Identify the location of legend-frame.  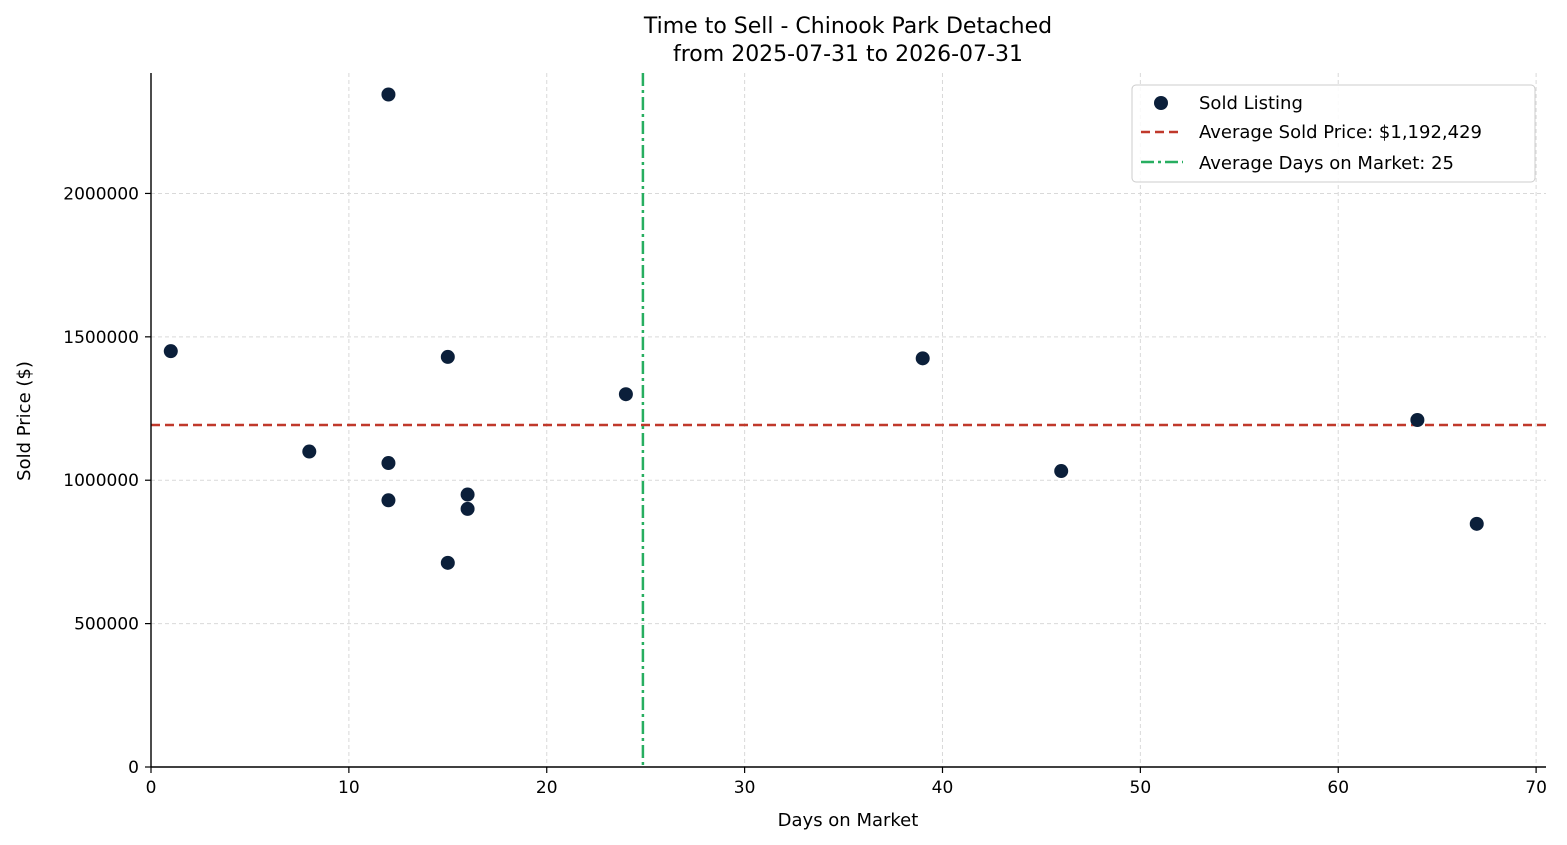
(1333, 133).